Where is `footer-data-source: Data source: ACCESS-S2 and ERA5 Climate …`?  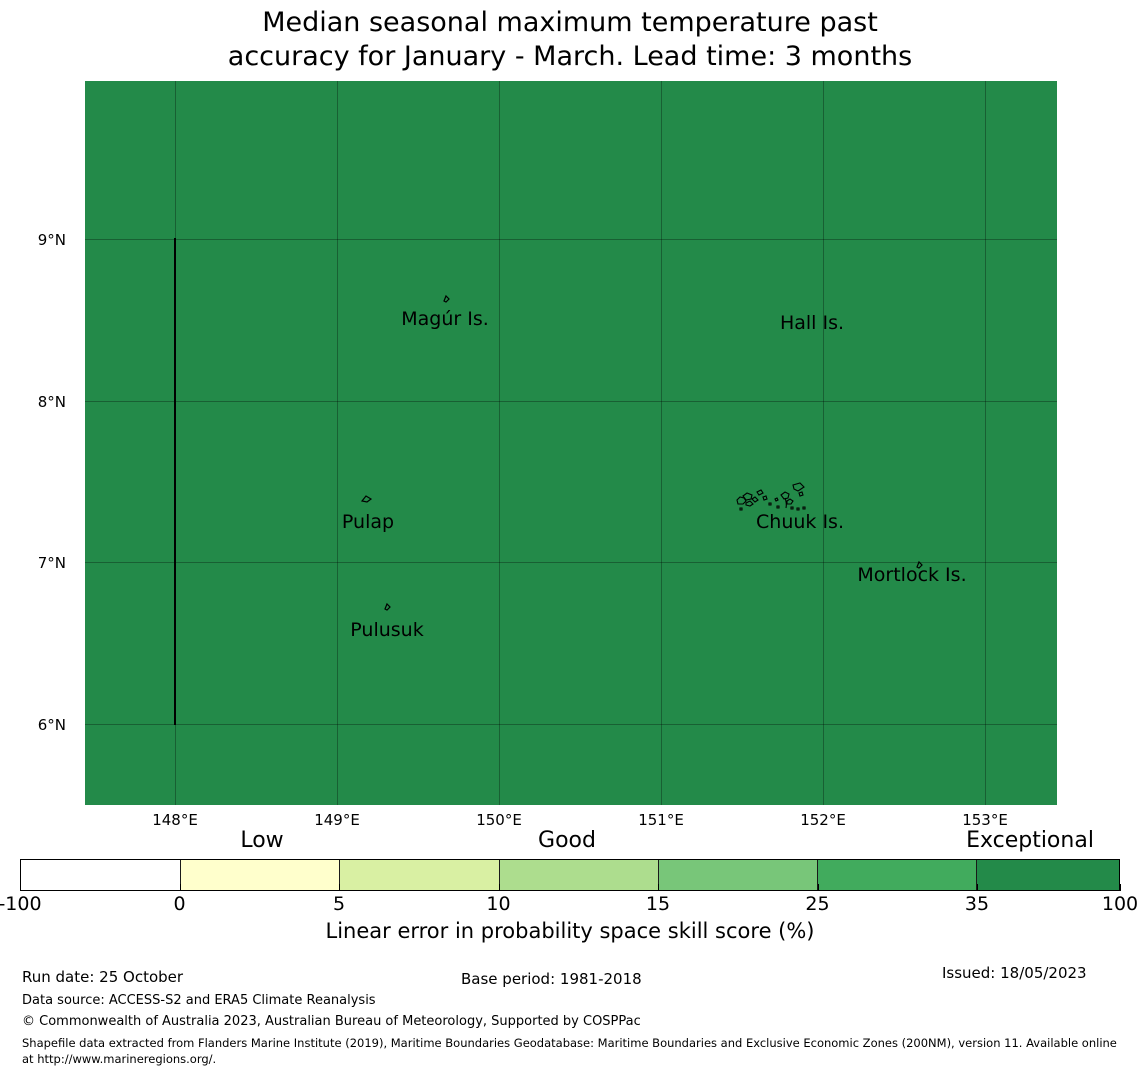
footer-data-source: Data source: ACCESS-S2 and ERA5 Climate … is located at coordinates (199, 1000).